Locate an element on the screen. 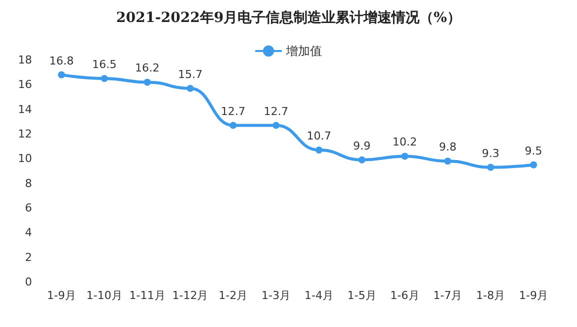  data-label: 10.2 is located at coordinates (405, 142).